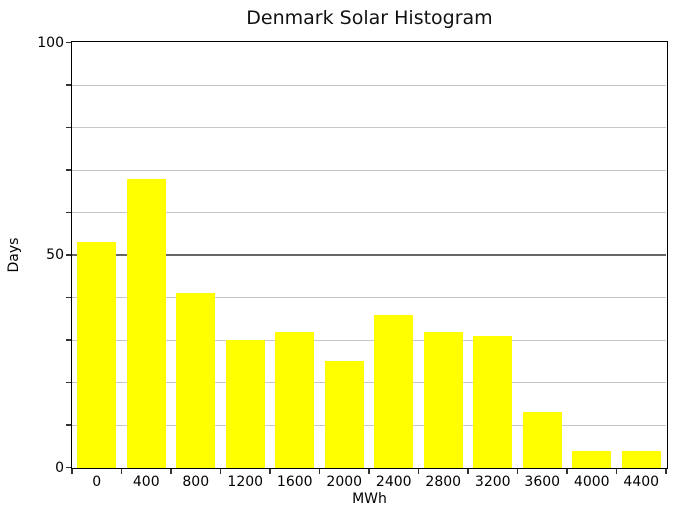  Describe the element at coordinates (641, 482) in the screenshot. I see `x-tick-label: 4400` at that location.